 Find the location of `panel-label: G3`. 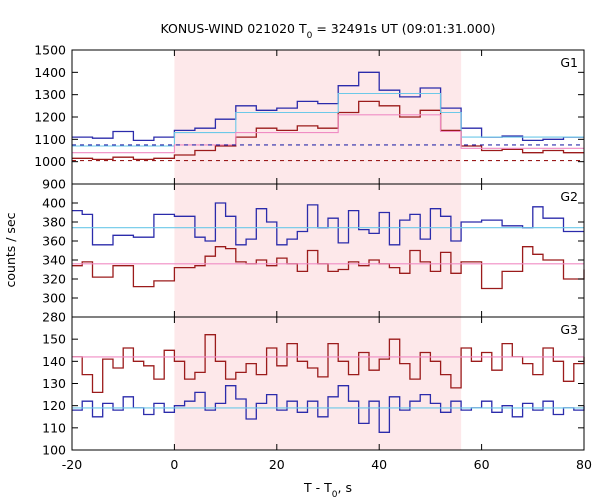

panel-label: G3 is located at coordinates (569, 329).